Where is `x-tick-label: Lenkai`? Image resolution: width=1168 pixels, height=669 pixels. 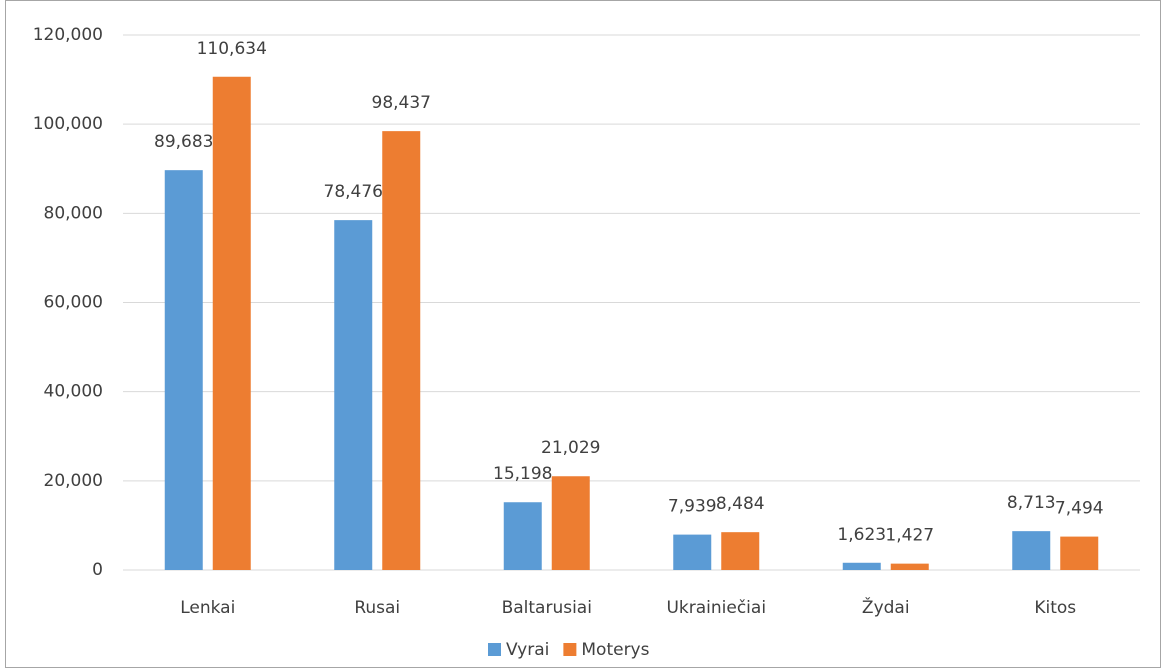
x-tick-label: Lenkai is located at coordinates (207, 608).